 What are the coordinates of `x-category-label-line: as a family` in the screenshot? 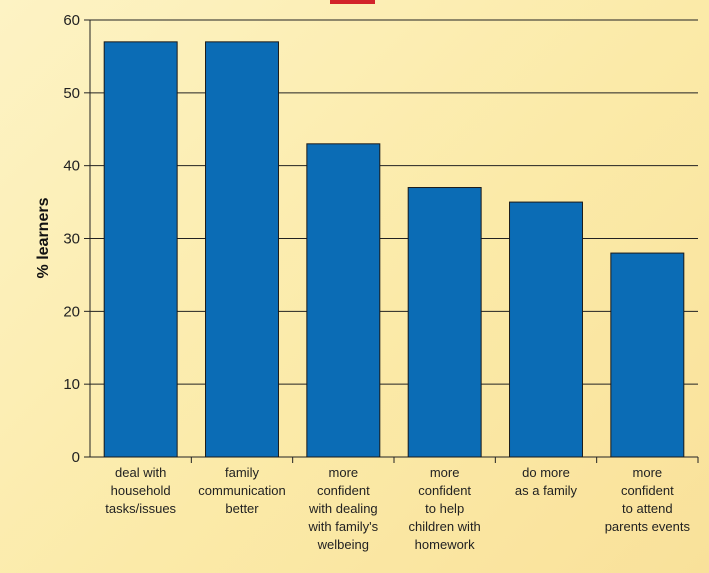 It's located at (546, 490).